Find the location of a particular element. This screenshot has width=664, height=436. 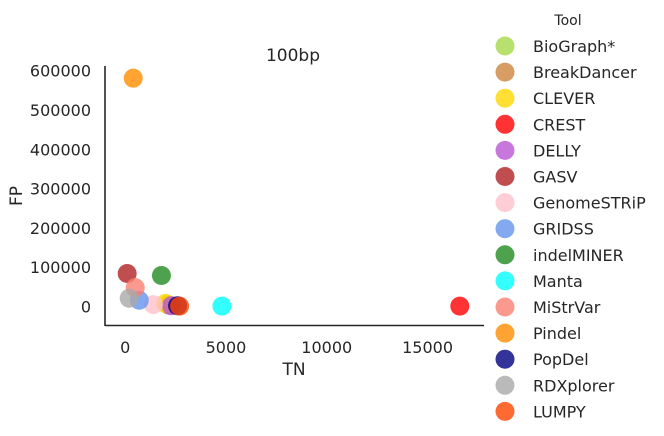

y-tick-labels: 0 100000 200000 300000 400000 500000 600000 is located at coordinates (60, 189).